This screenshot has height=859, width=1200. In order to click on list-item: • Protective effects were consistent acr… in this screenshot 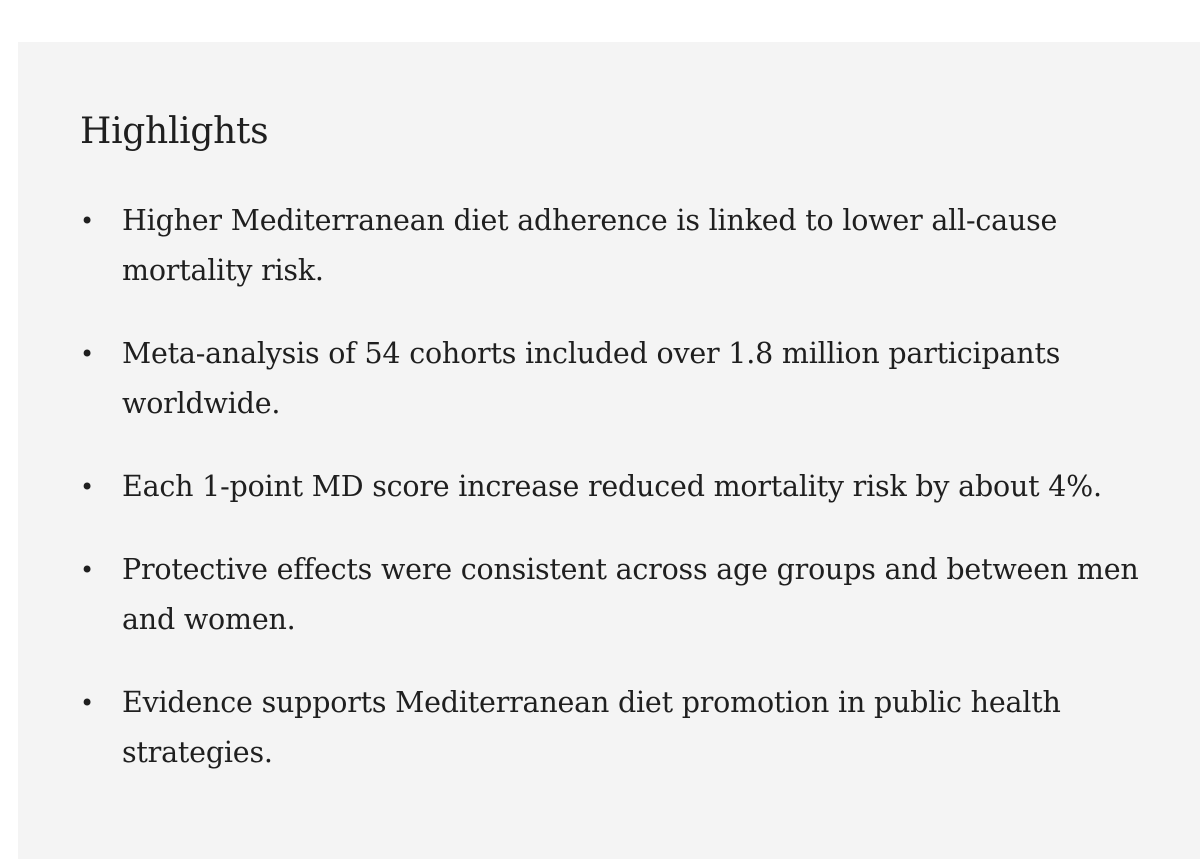, I will do `click(620, 595)`.